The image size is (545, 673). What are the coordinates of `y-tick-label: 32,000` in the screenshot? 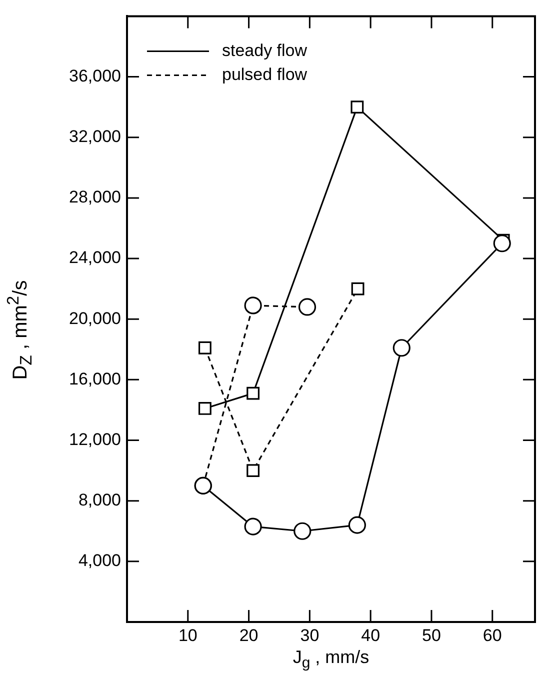 It's located at (95, 136).